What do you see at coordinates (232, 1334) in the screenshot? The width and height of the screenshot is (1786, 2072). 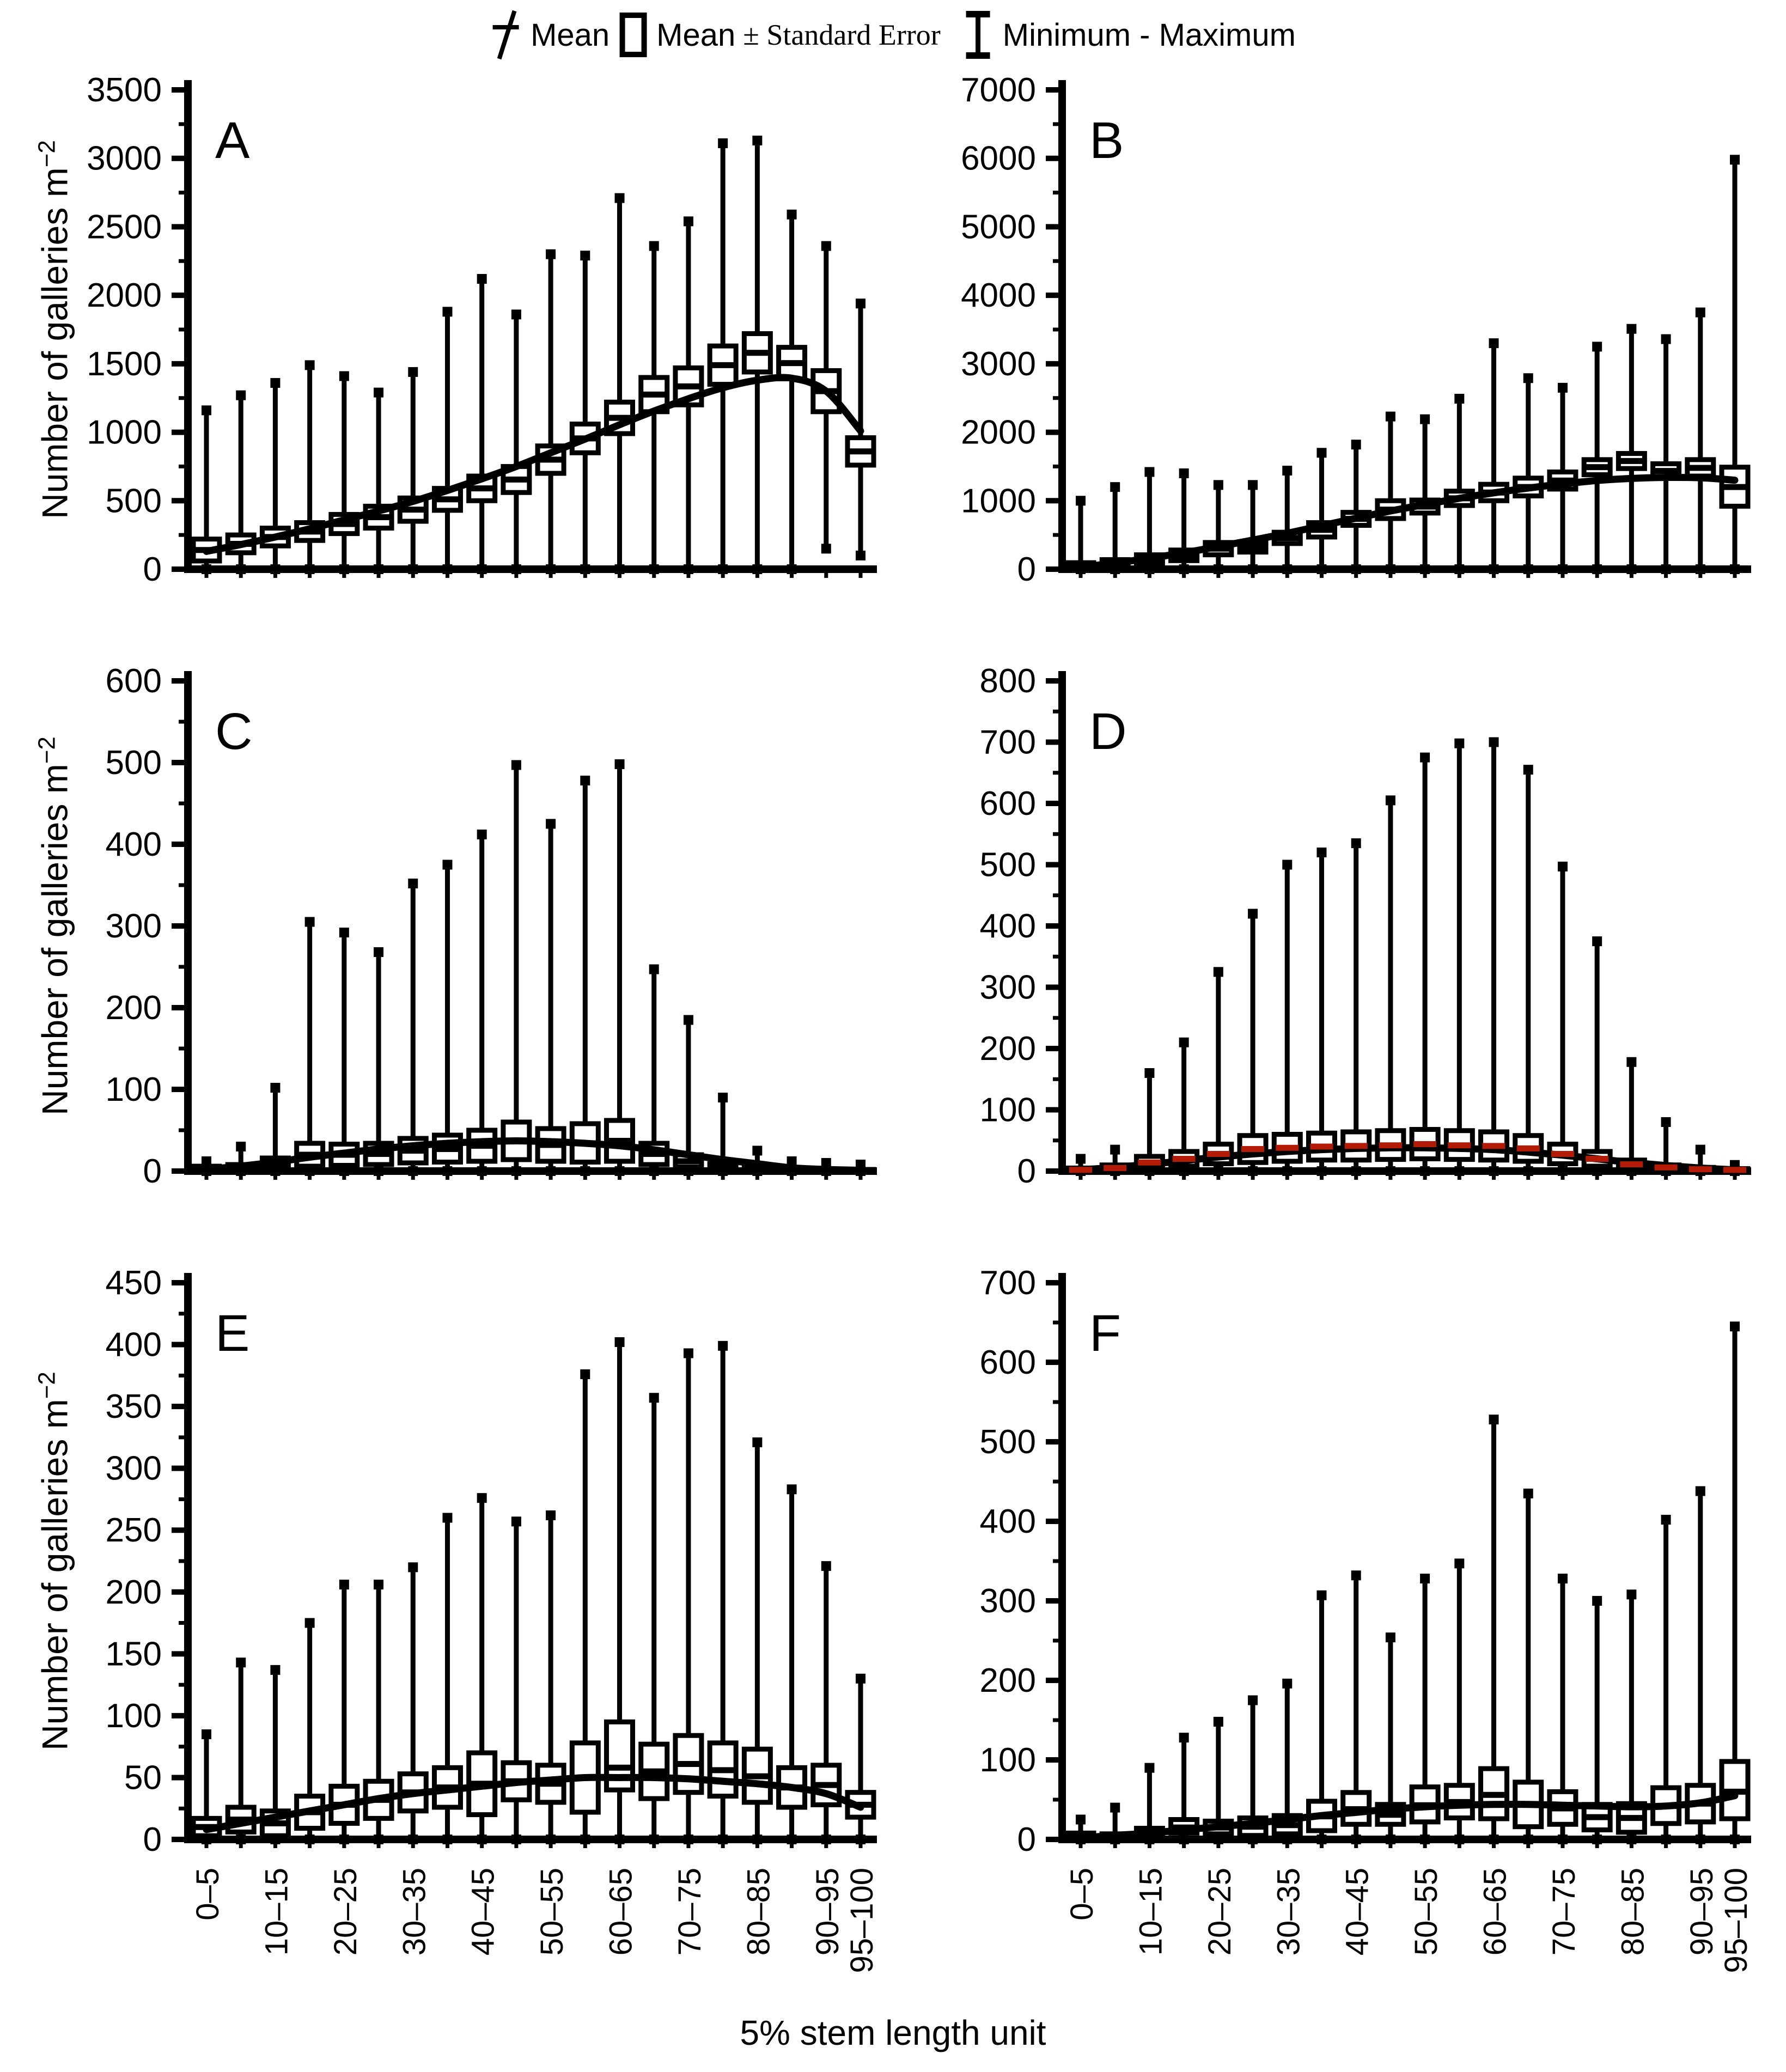 I see `svg-text: E` at bounding box center [232, 1334].